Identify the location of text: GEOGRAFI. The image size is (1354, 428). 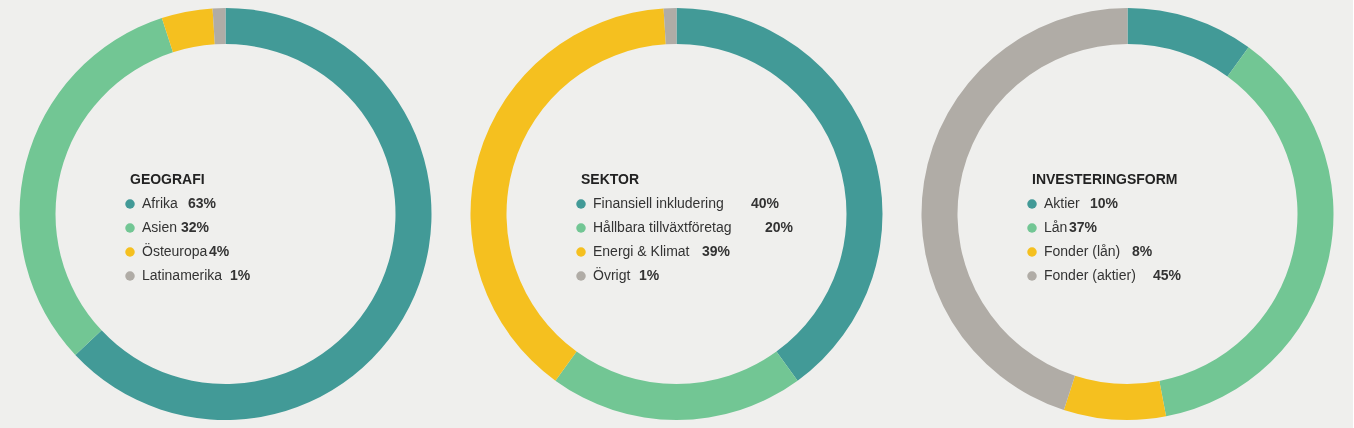
(167, 179).